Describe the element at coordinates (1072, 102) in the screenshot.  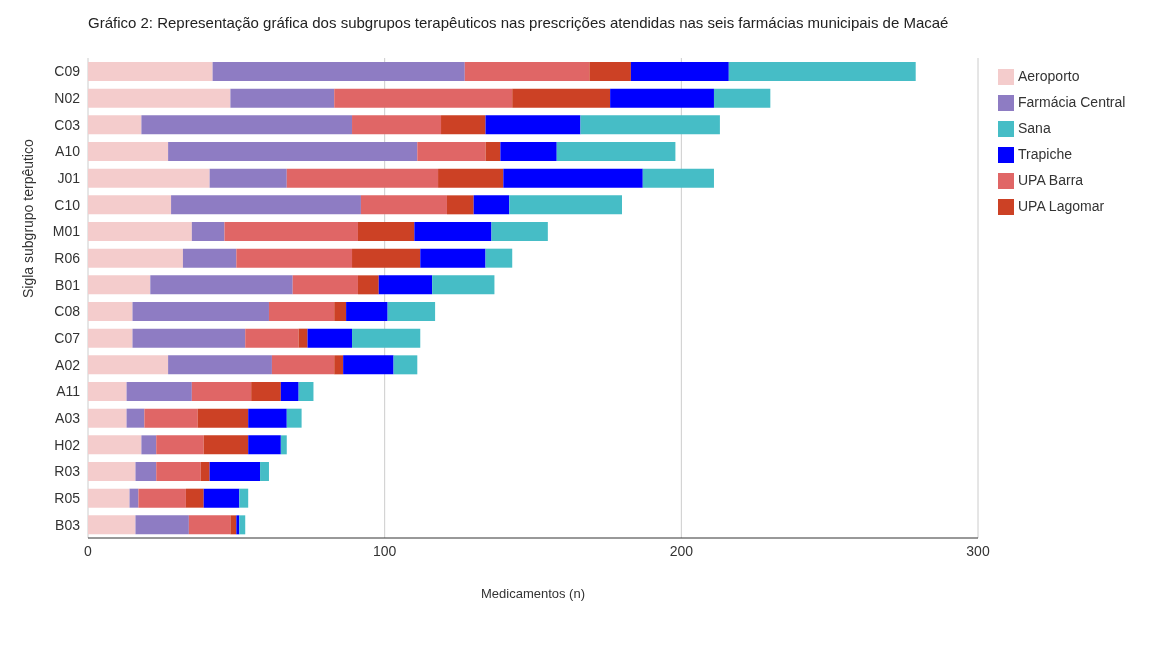
I see `legend-label: Farmácia Central` at that location.